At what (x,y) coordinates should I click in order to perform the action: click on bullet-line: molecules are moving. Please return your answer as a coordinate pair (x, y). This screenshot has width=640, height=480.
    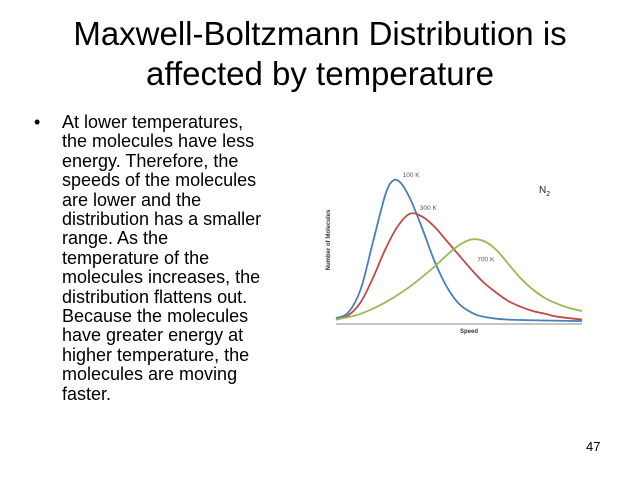
    Looking at the image, I should click on (150, 374).